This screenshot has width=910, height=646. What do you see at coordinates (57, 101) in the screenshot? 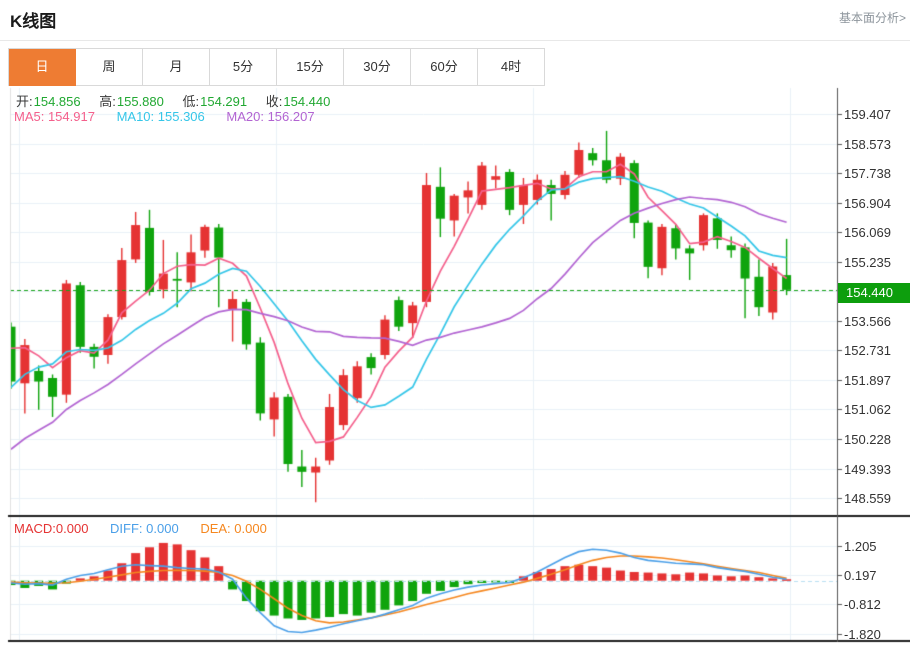
I see `open-value: 154.856` at bounding box center [57, 101].